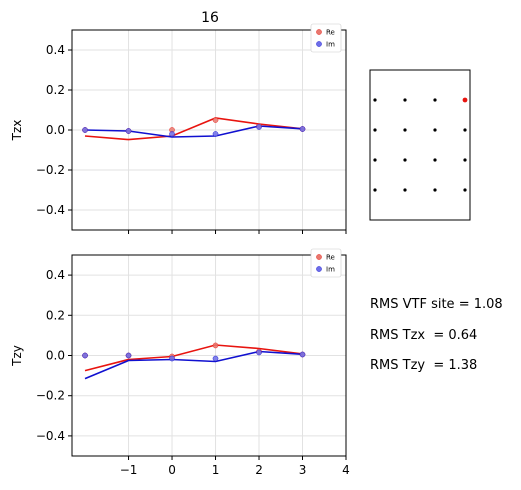  What do you see at coordinates (129, 470) in the screenshot?
I see `x-tick-label: −1` at bounding box center [129, 470].